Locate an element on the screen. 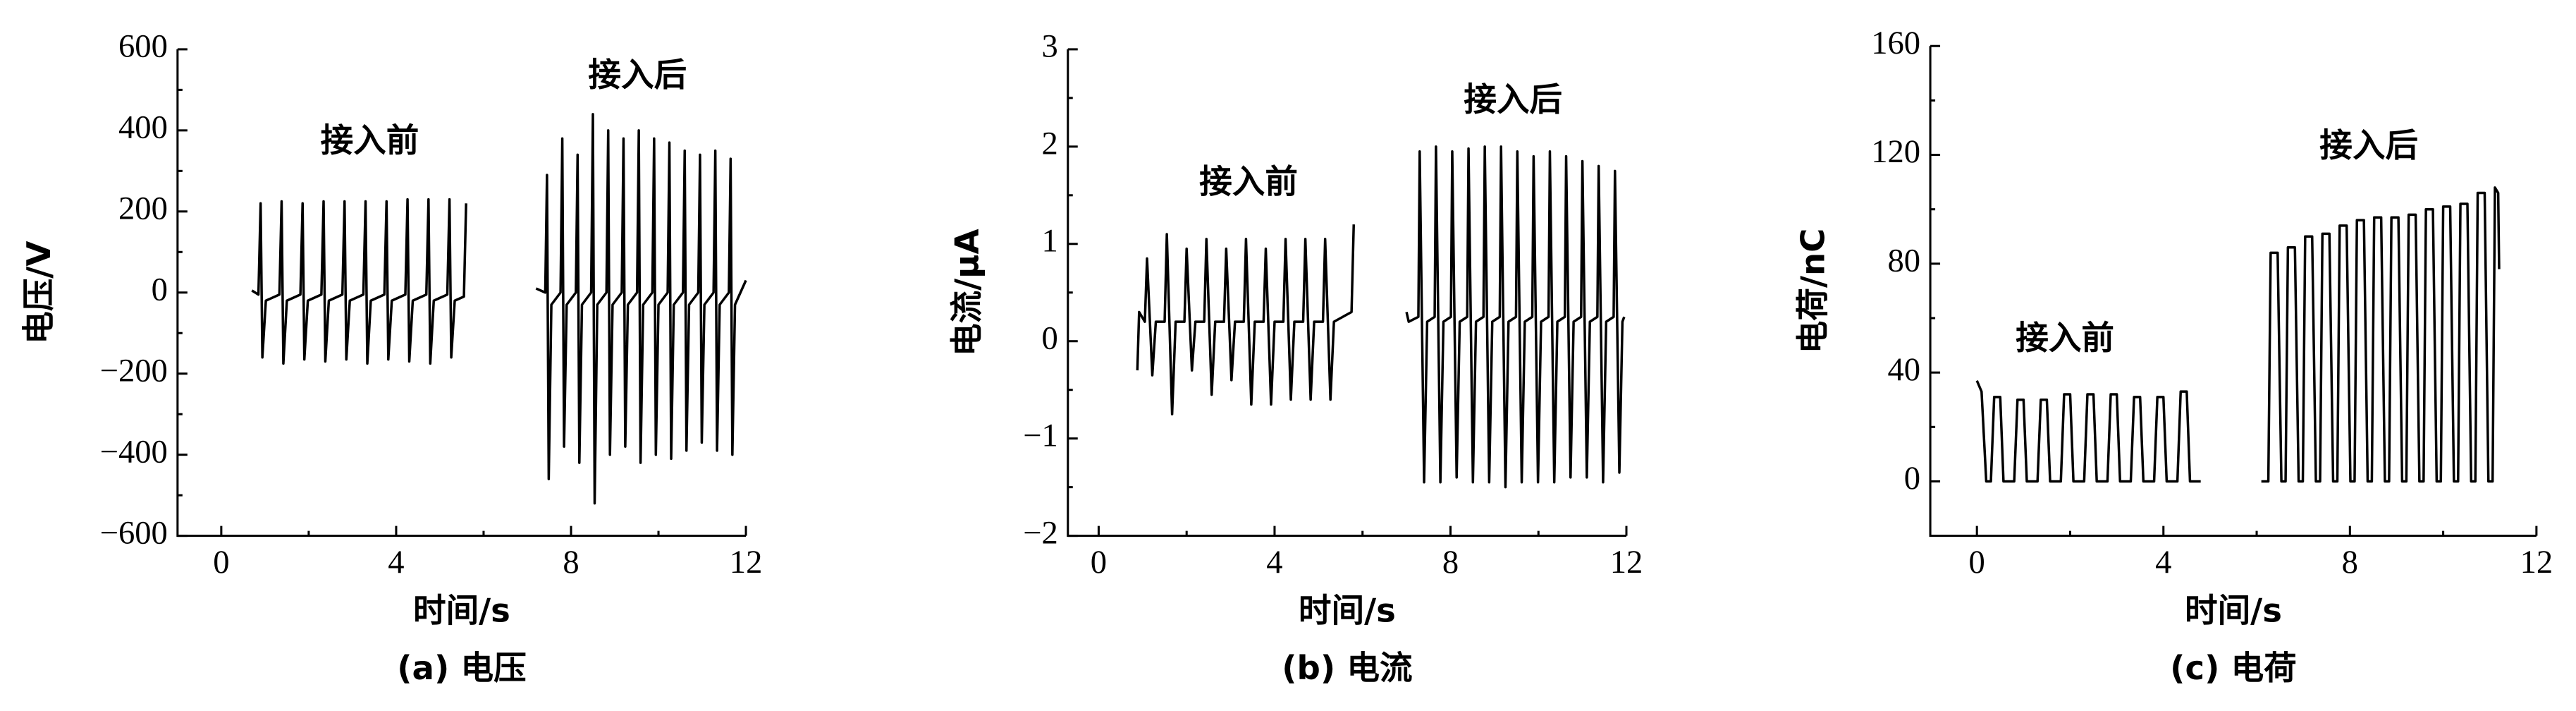 This screenshot has width=2576, height=711. y-tick-label: 40 is located at coordinates (1903, 370).